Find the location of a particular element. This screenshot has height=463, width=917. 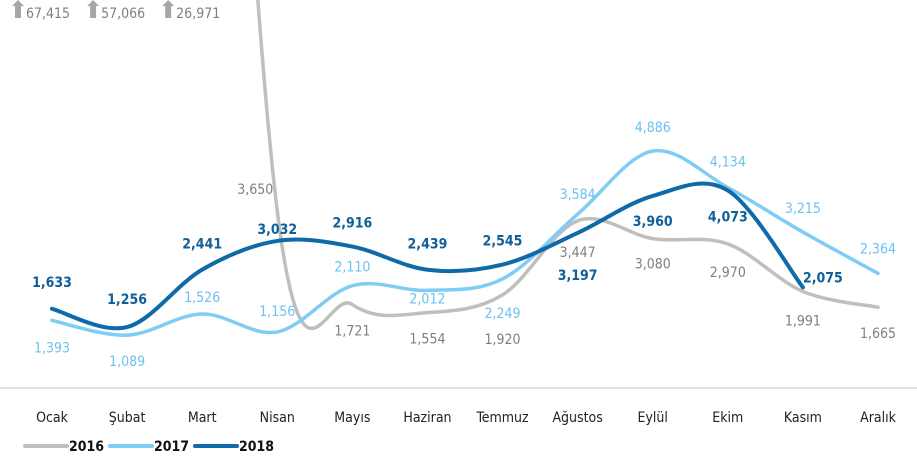

value-label: 1,633 is located at coordinates (52, 283).